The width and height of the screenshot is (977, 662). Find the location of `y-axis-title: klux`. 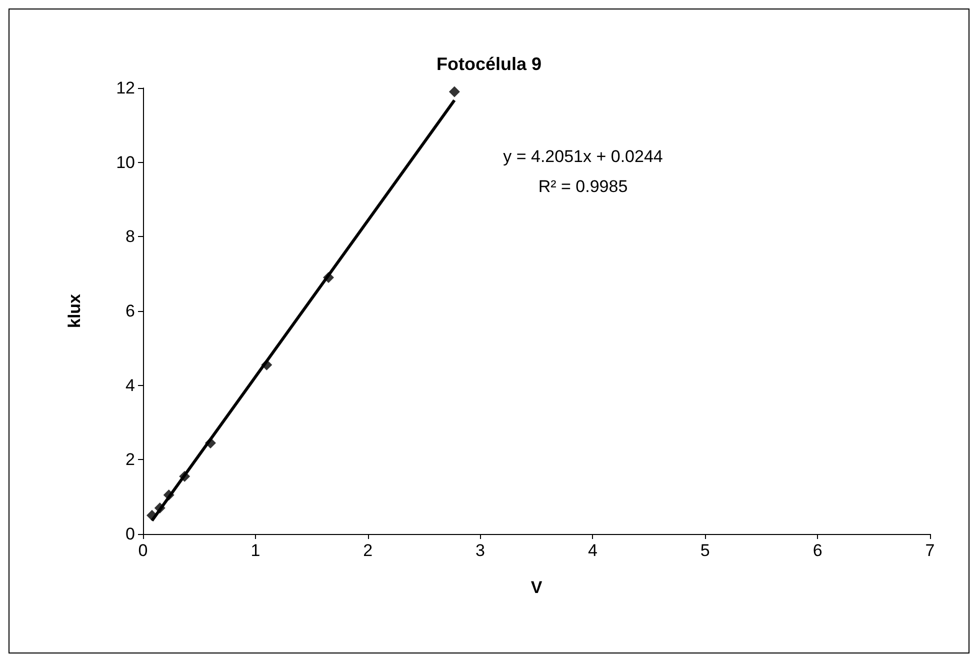

y-axis-title: klux is located at coordinates (74, 310).